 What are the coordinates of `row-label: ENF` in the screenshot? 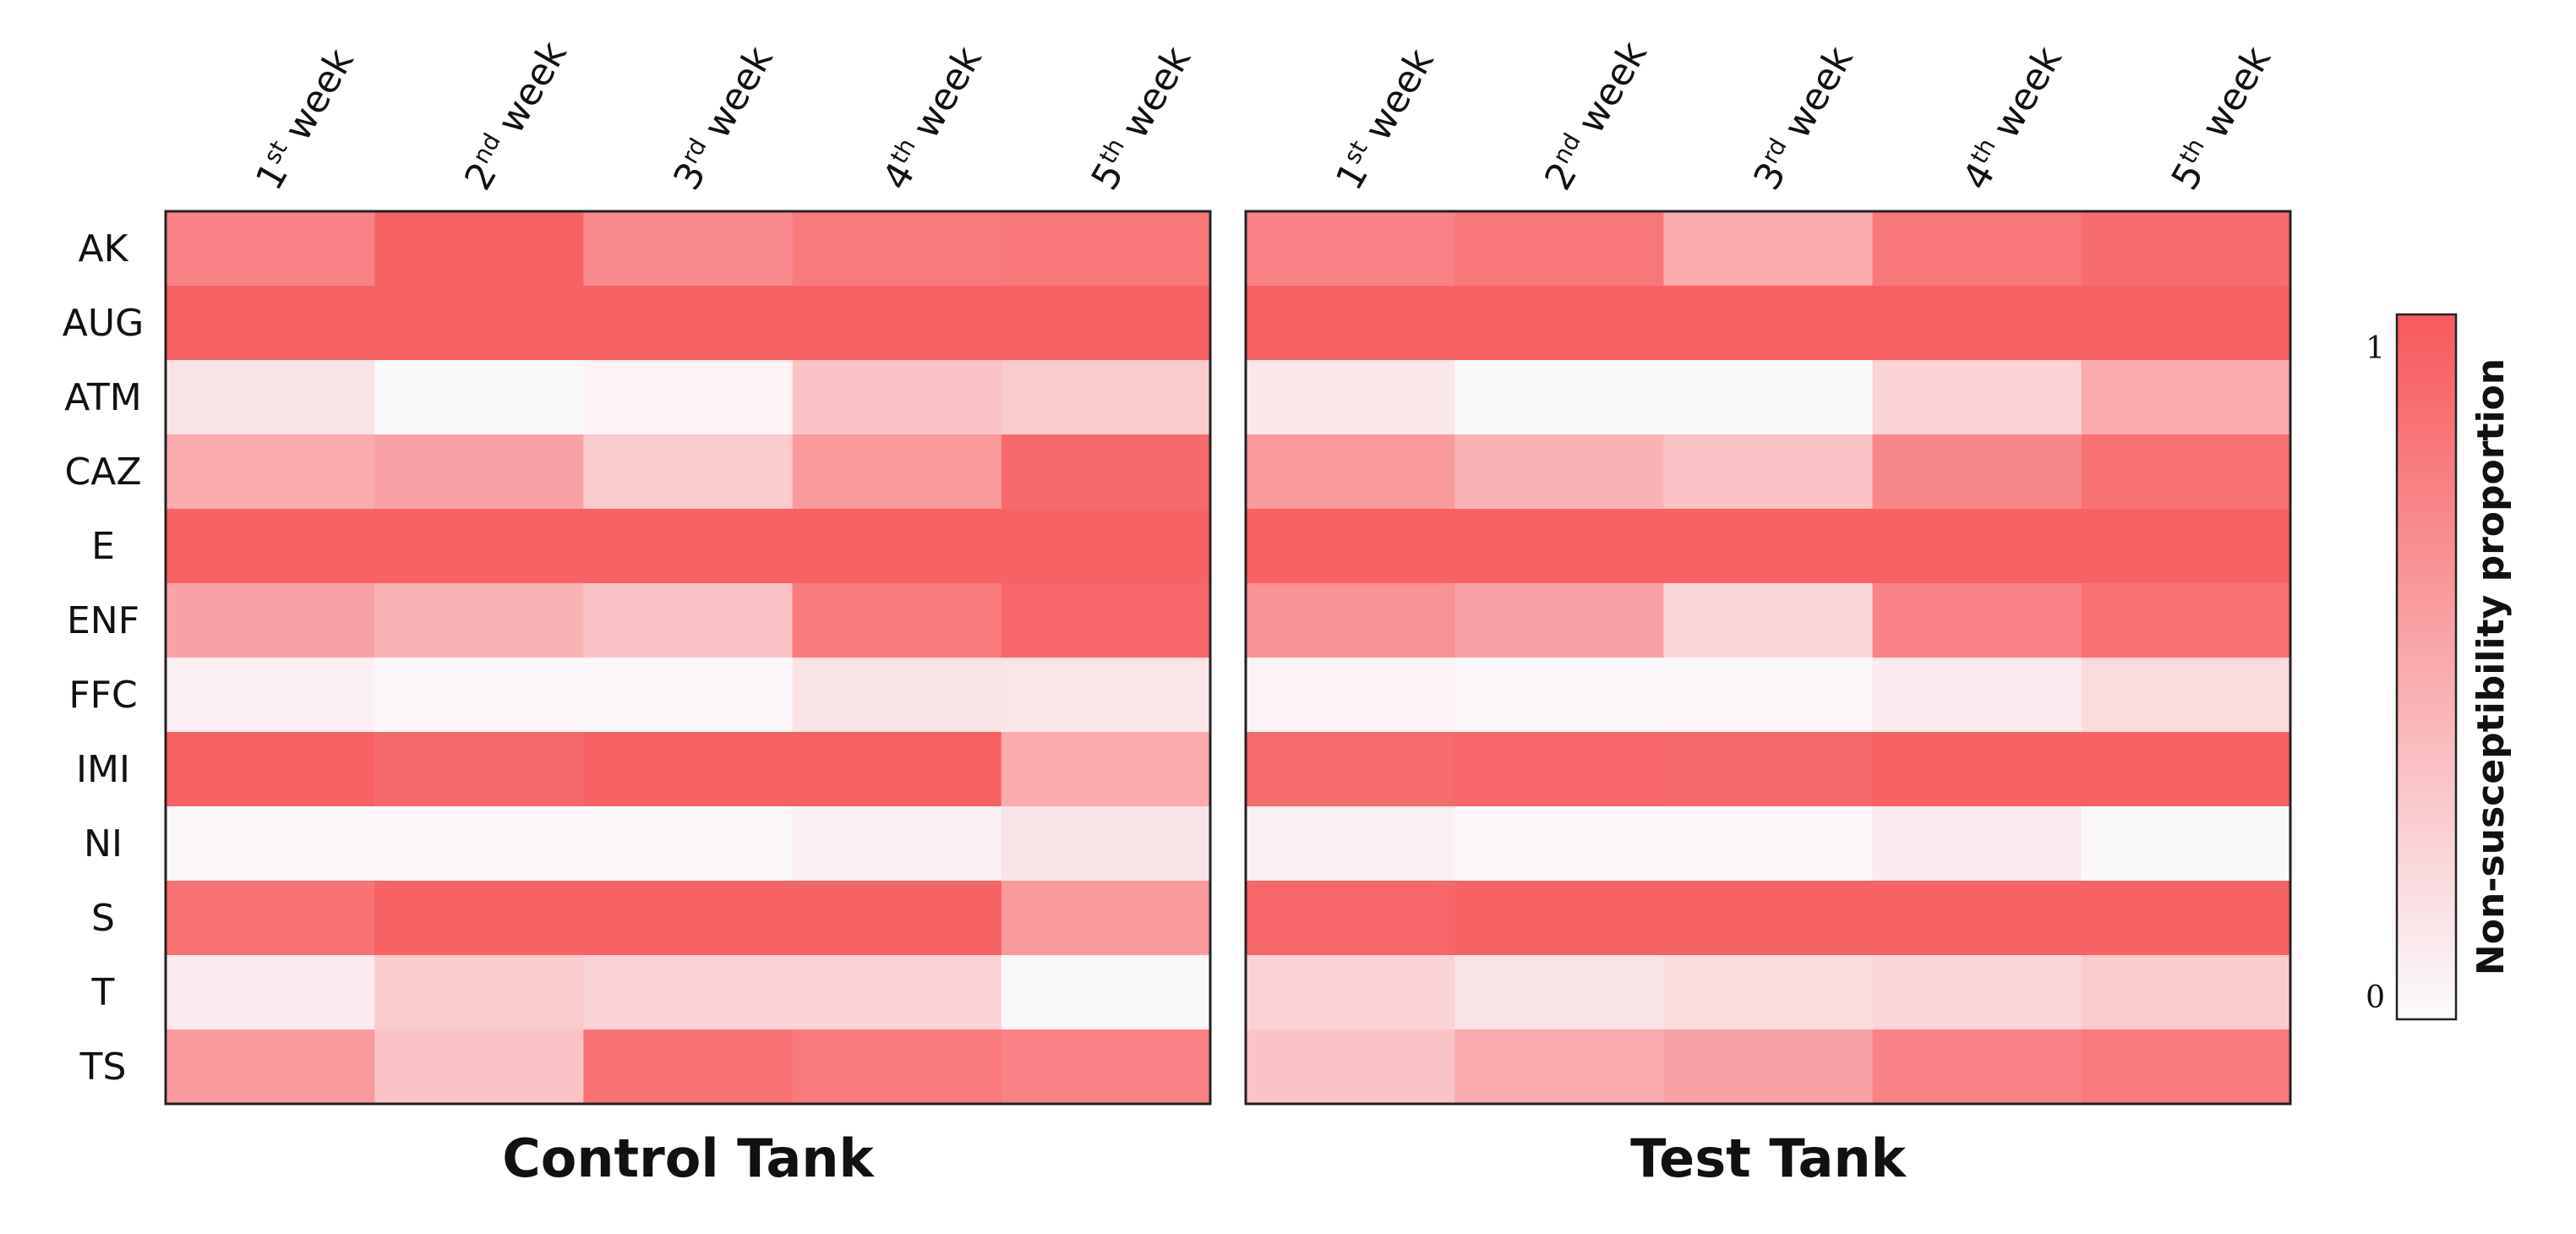 It's located at (103, 620).